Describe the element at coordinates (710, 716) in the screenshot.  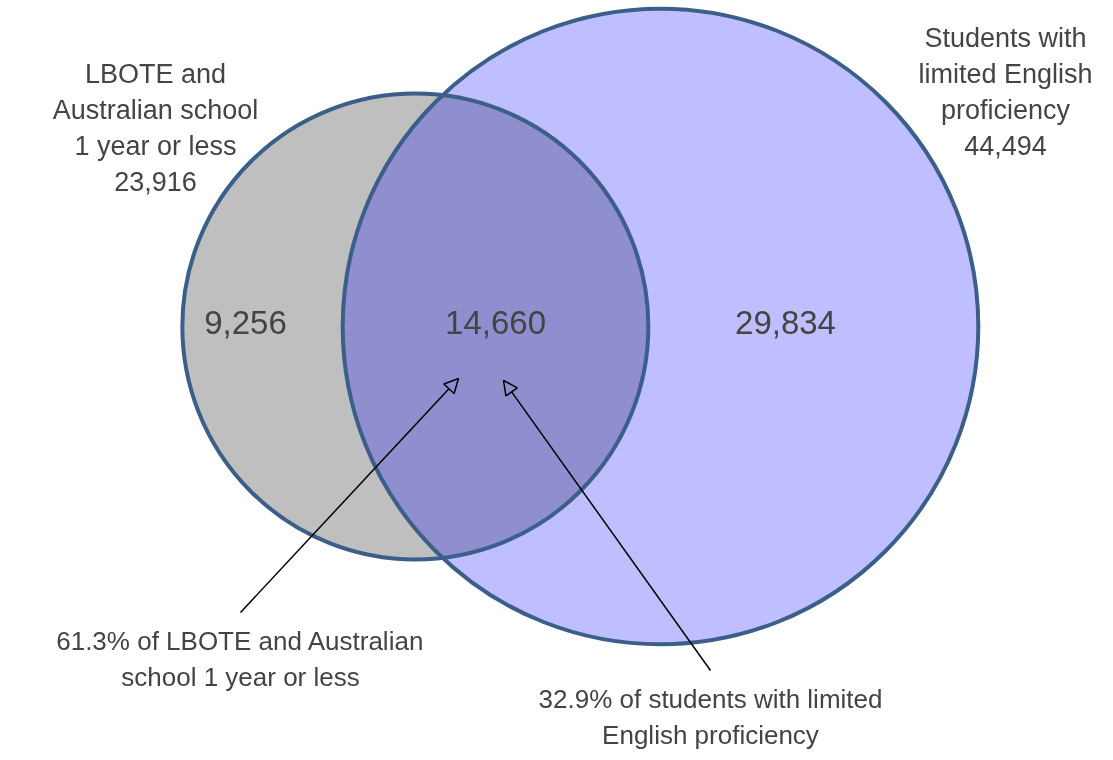
I see `text: 32.9% of students with limited English proficiency` at that location.